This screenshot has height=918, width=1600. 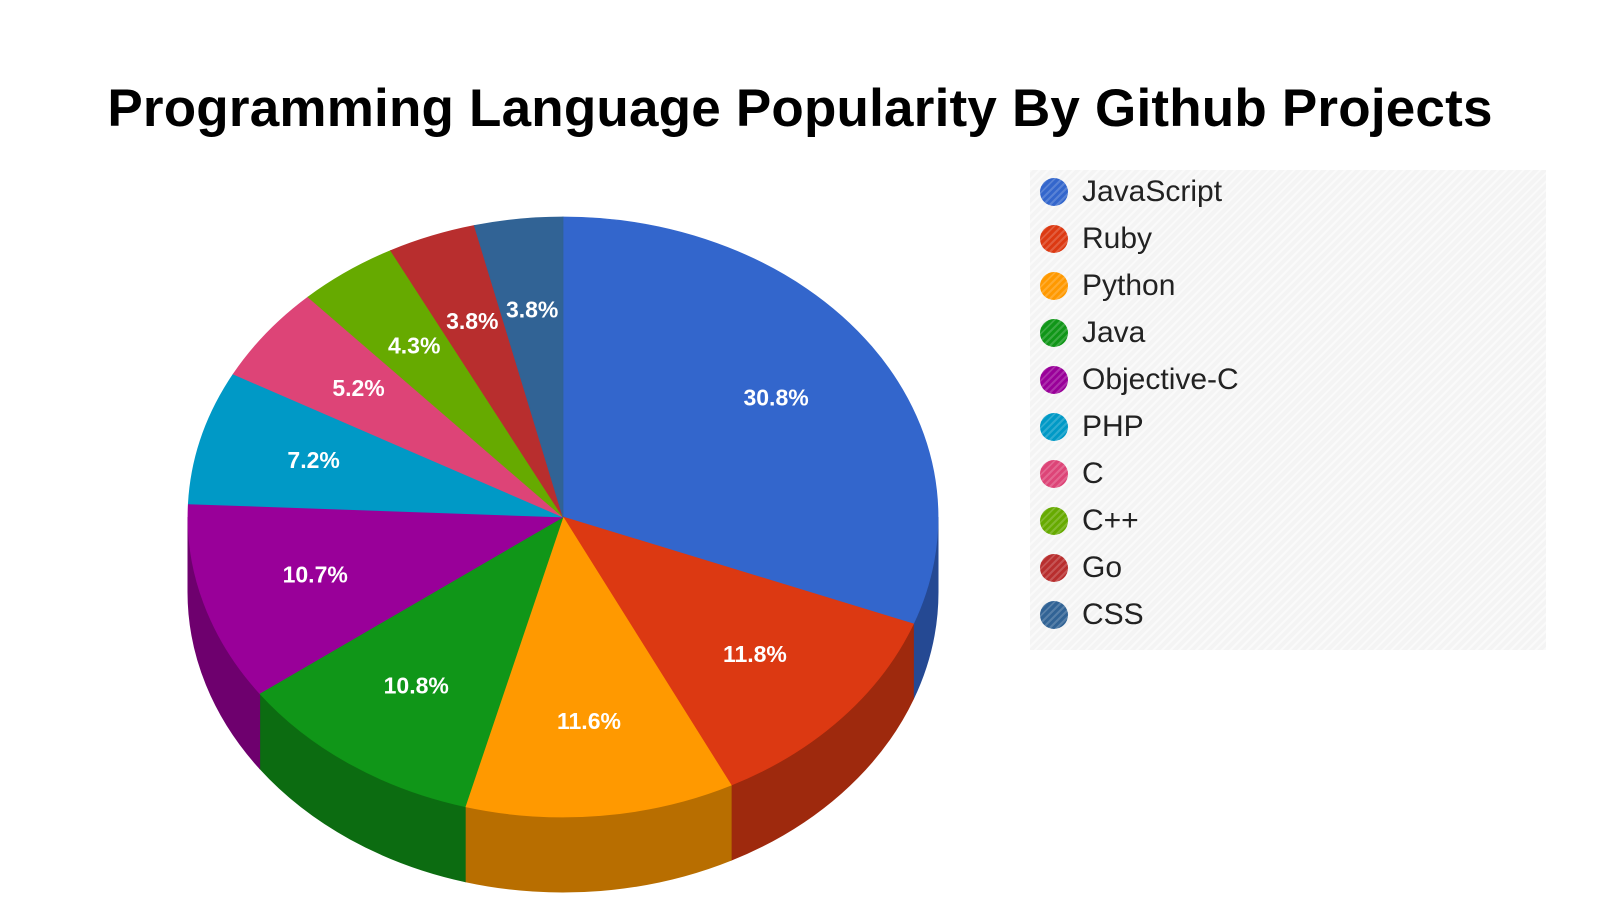 I want to click on legend-item-c: C, so click(x=1072, y=474).